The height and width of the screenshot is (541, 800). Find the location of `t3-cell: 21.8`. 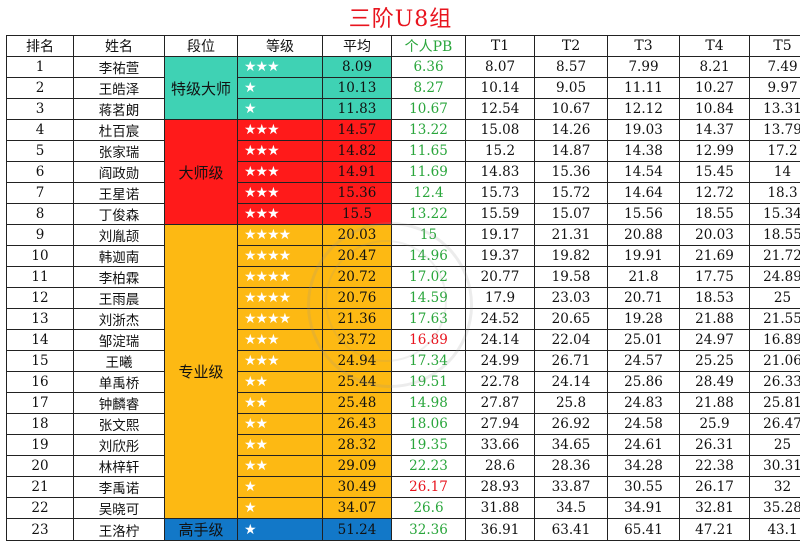

t3-cell: 21.8 is located at coordinates (644, 277).